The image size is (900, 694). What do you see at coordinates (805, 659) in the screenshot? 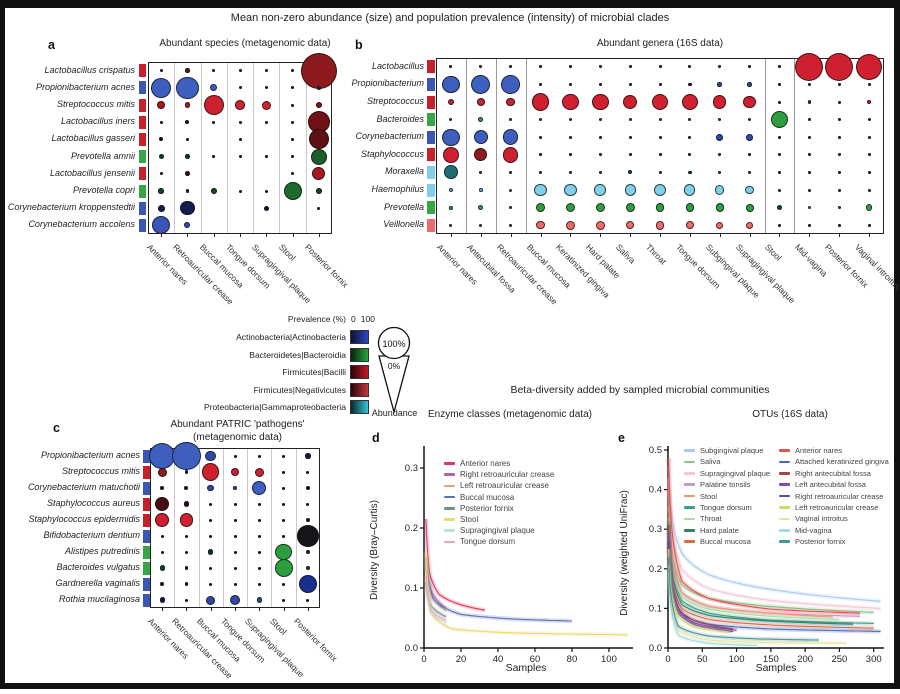
I see `x-tick-label: 200` at bounding box center [805, 659].